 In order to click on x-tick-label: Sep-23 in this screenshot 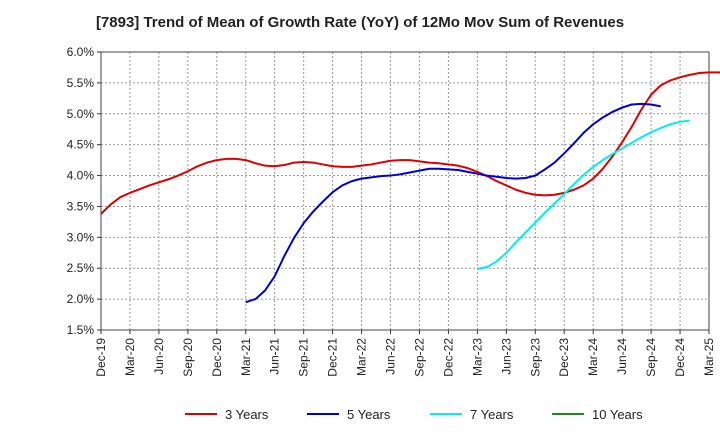, I will do `click(535, 357)`.